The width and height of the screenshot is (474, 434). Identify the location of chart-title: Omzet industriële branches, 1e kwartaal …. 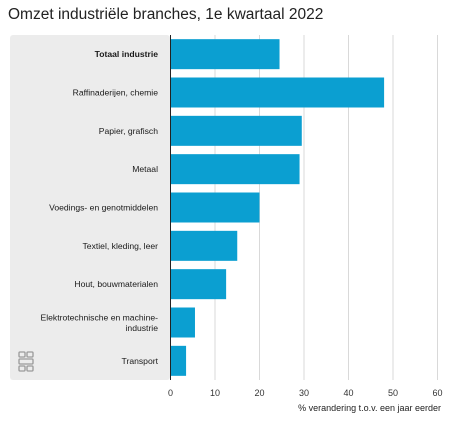
(166, 14).